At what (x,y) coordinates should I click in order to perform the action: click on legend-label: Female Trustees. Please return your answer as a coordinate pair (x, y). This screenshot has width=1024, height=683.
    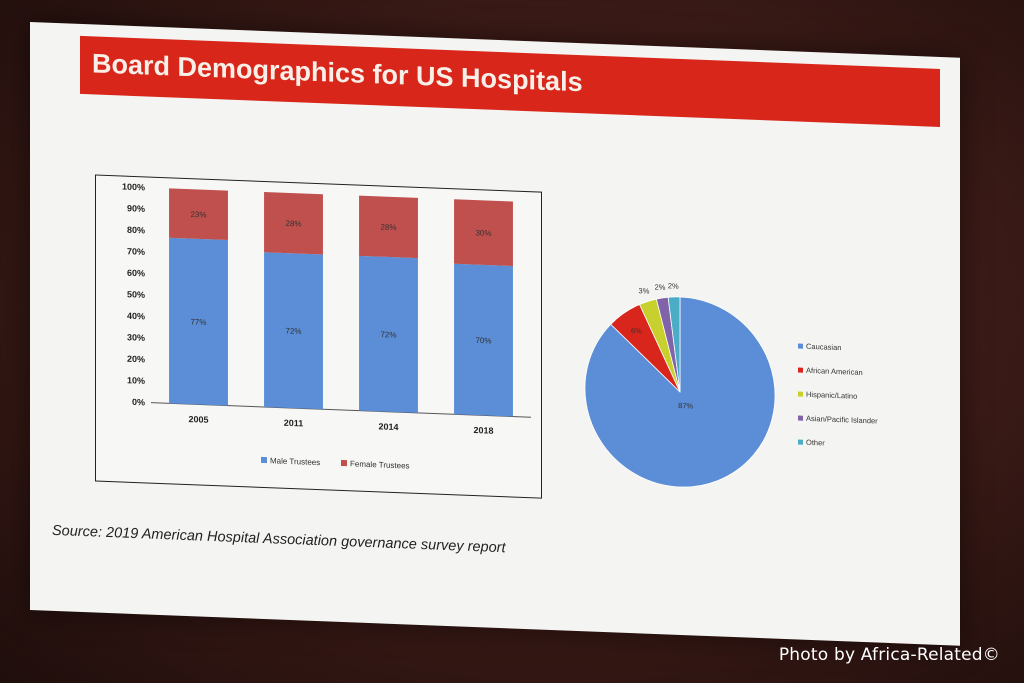
    Looking at the image, I should click on (380, 464).